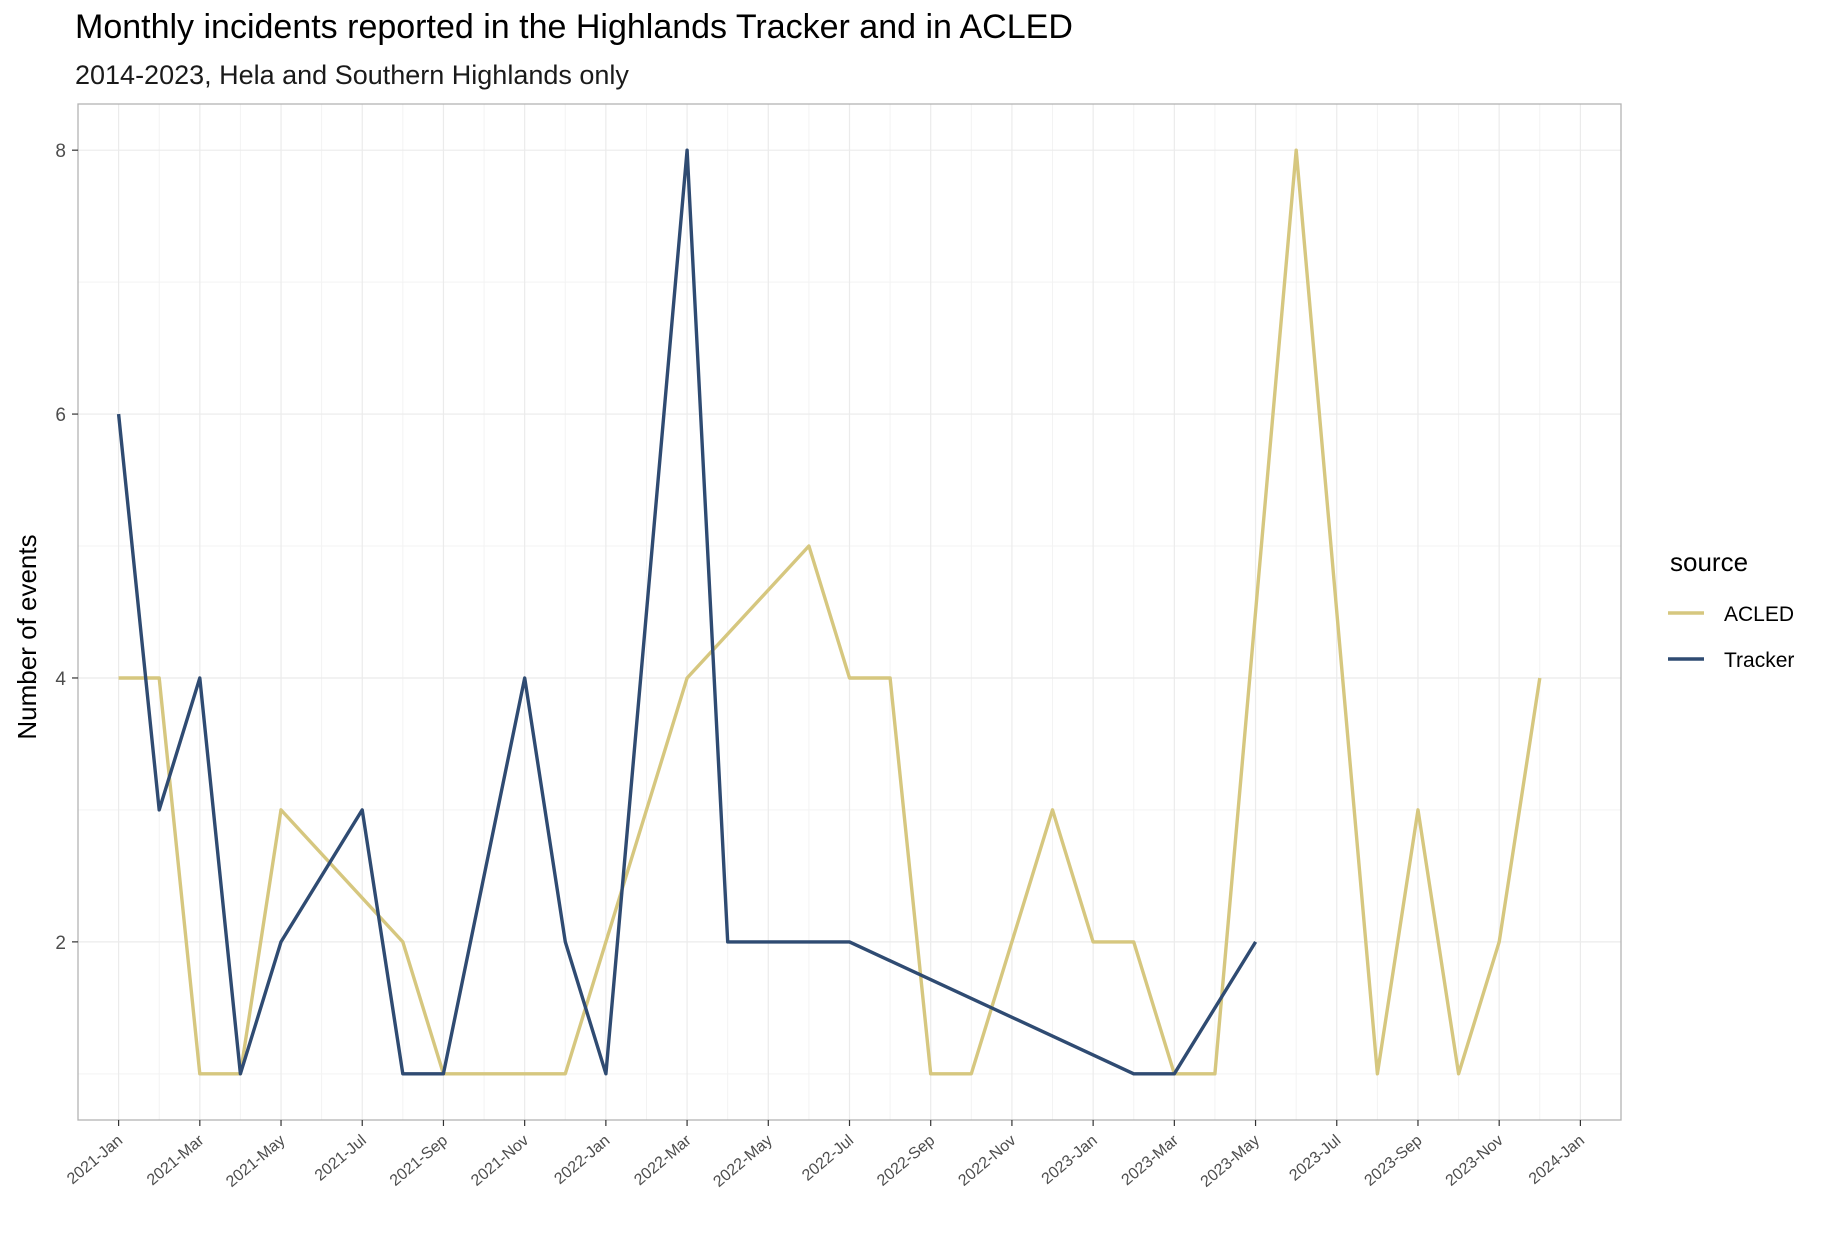  What do you see at coordinates (60, 679) in the screenshot?
I see `y-tick-label: 4` at bounding box center [60, 679].